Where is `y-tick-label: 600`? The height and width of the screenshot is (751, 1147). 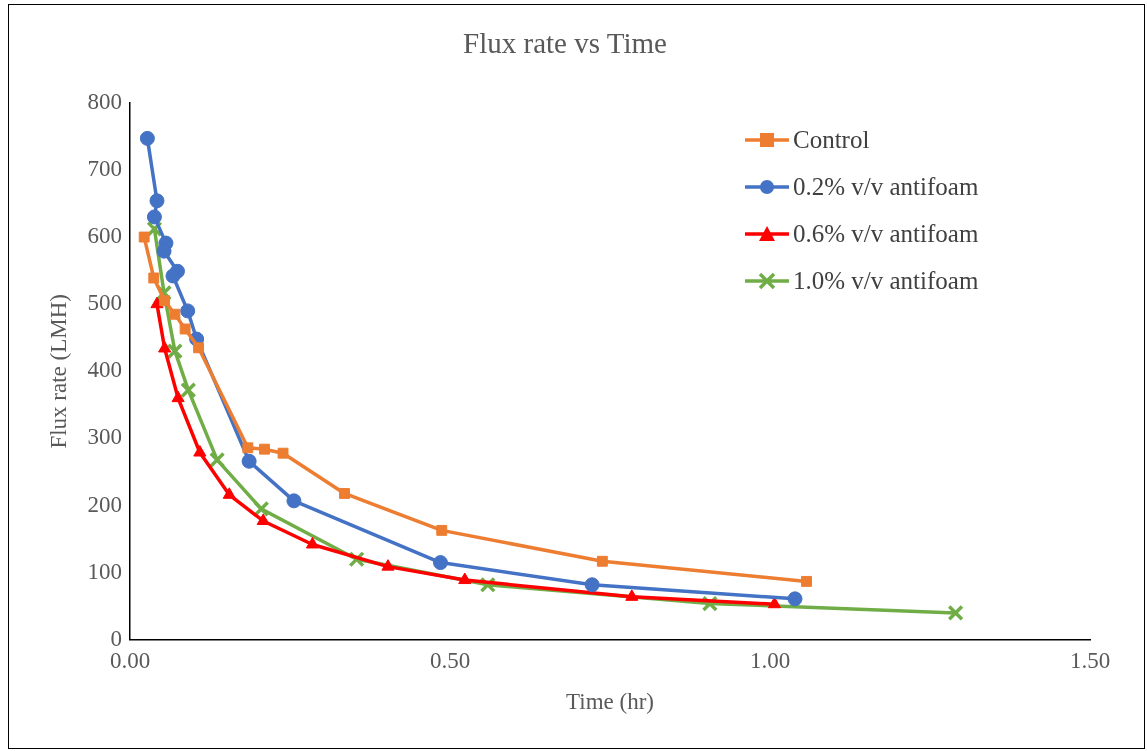
y-tick-label: 600 is located at coordinates (105, 236).